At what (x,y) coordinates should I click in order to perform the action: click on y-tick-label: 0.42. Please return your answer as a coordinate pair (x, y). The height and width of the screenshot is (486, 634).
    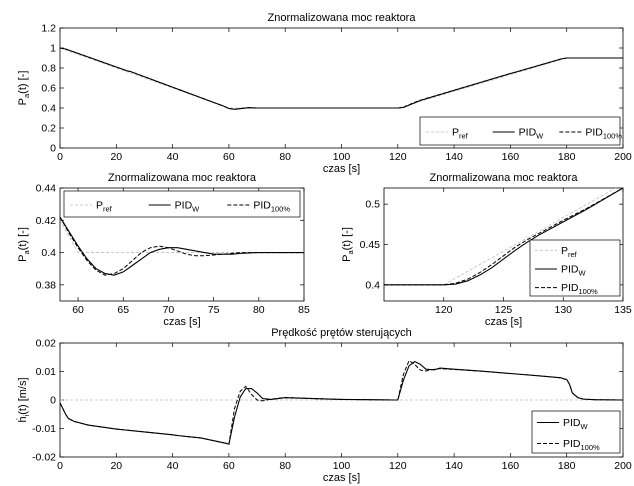
    Looking at the image, I should click on (46, 221).